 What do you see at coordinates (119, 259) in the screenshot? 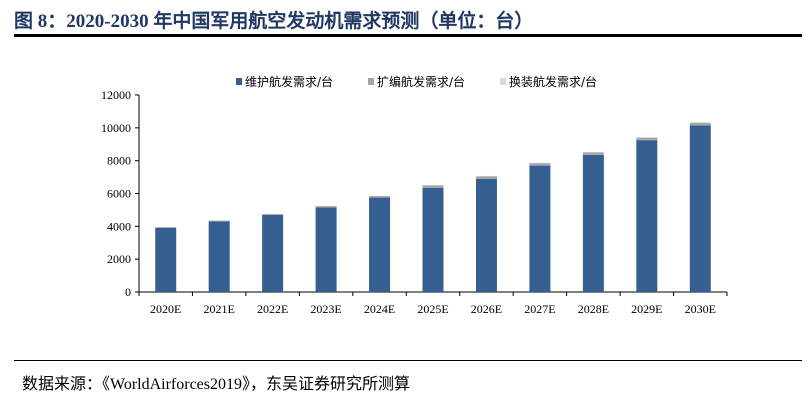
I see `y-tick-label: 2000` at bounding box center [119, 259].